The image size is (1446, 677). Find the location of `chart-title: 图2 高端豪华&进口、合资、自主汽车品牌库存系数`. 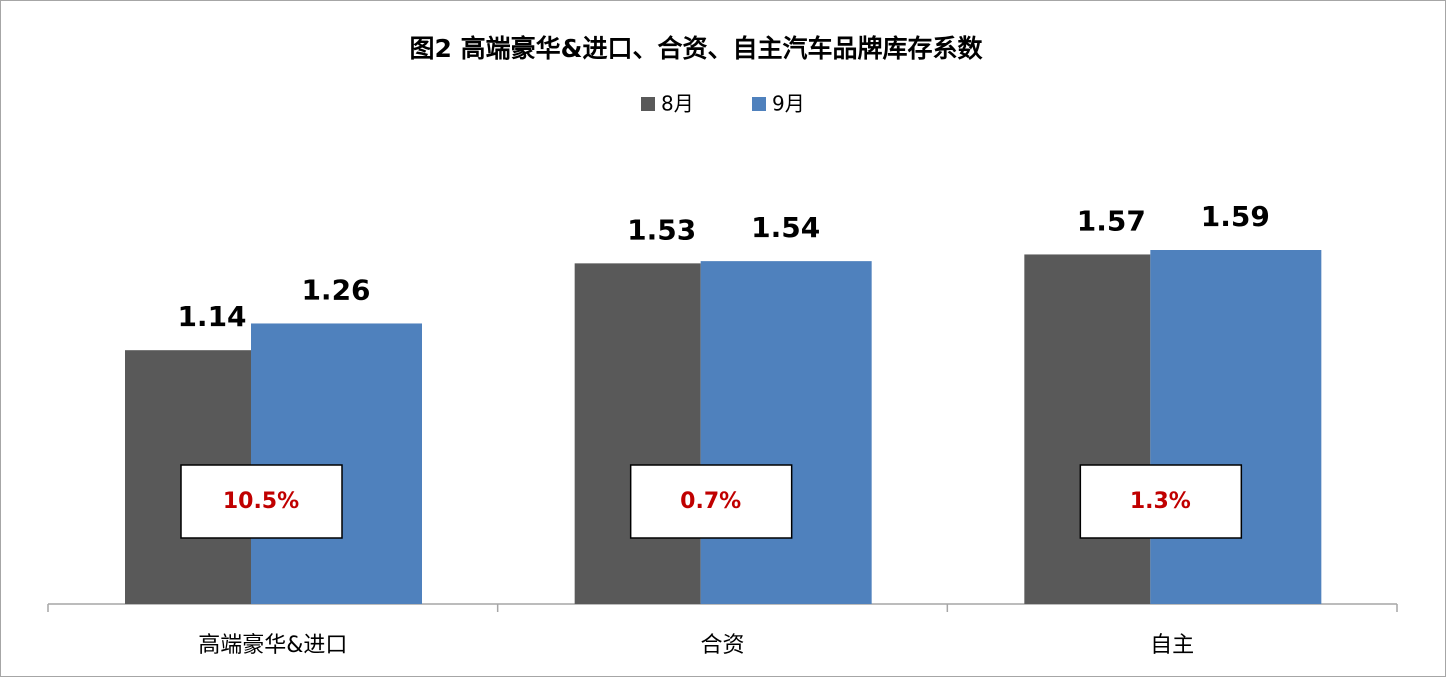

chart-title: 图2 高端豪华&进口、合资、自主汽车品牌库存系数 is located at coordinates (697, 48).